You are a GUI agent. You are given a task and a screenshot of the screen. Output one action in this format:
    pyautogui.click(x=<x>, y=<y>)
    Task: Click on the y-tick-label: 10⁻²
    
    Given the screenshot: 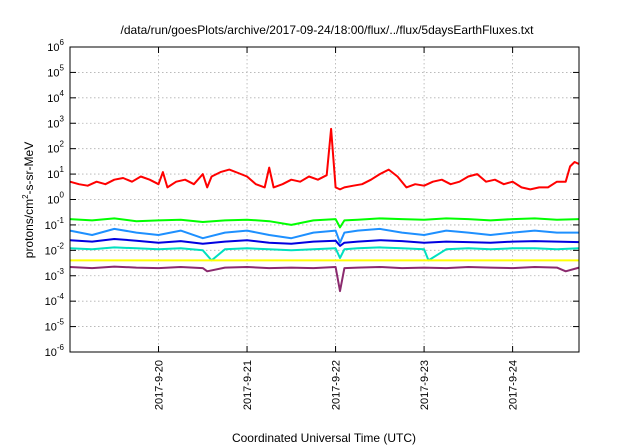 What is the action you would take?
    pyautogui.click(x=55, y=249)
    